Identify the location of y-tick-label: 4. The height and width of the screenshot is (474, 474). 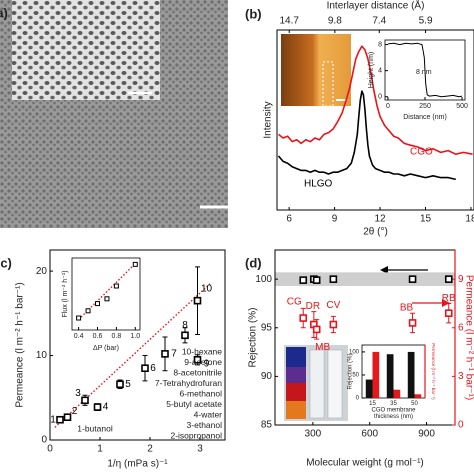
(380, 70).